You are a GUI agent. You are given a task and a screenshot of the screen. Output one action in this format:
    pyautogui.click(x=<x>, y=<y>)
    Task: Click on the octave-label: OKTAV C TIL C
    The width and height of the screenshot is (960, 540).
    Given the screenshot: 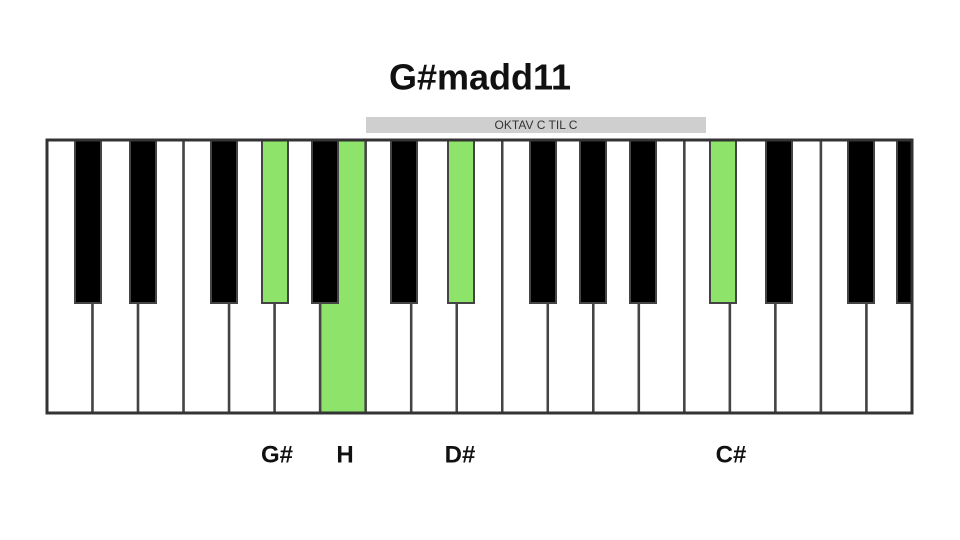 What is the action you would take?
    pyautogui.click(x=536, y=125)
    